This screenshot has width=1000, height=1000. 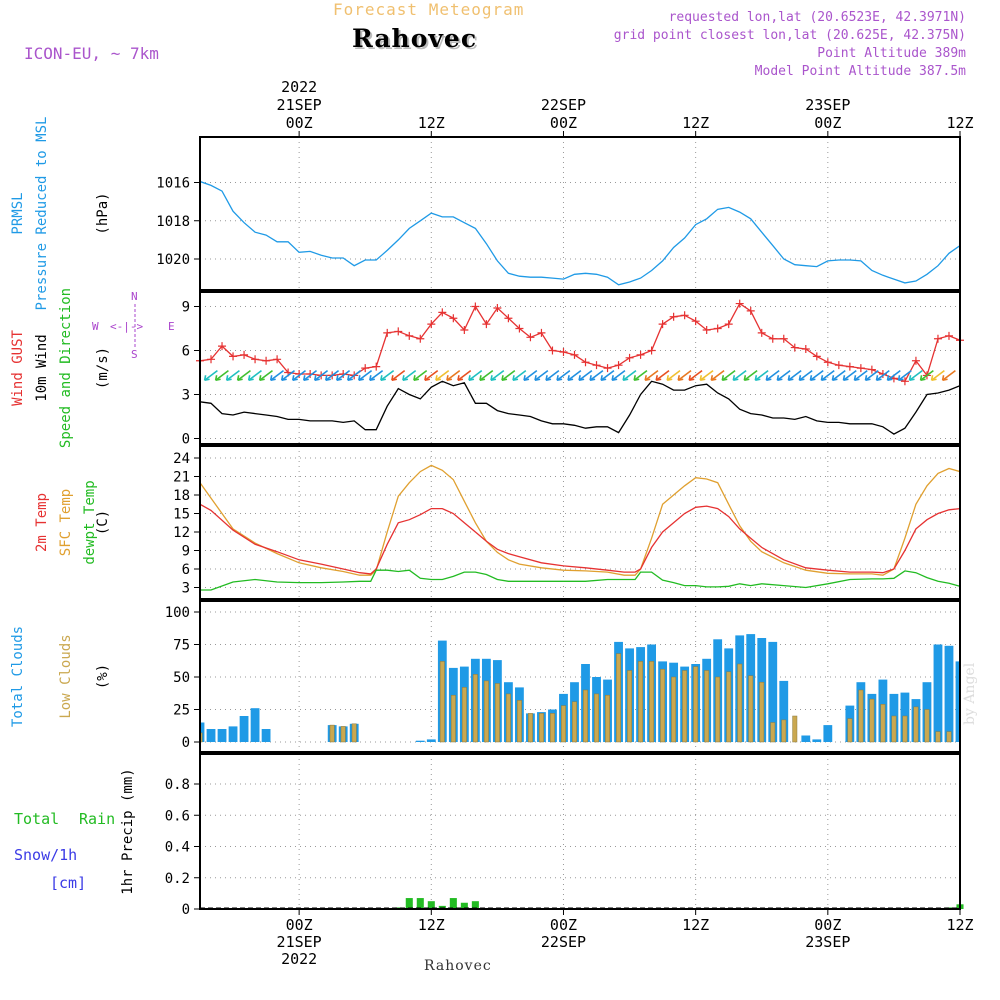 I want to click on compass-s: S, so click(x=134, y=354).